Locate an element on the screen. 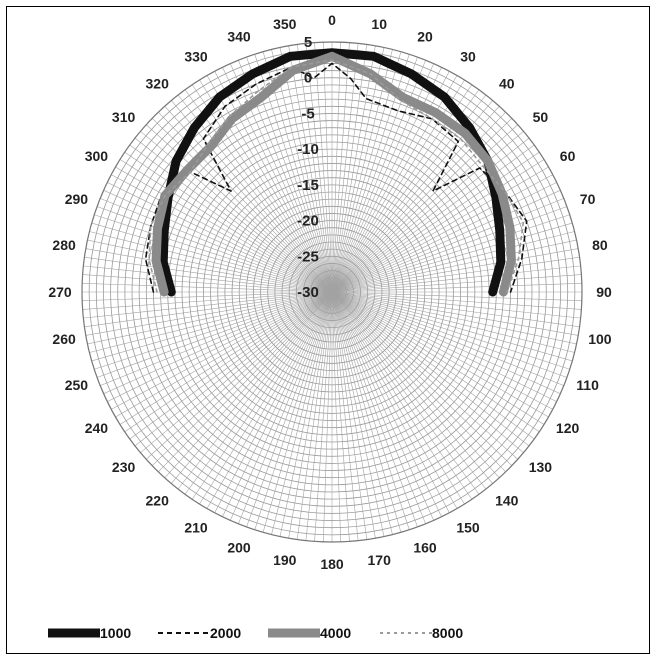  angle-tick-label: 310 is located at coordinates (124, 117).